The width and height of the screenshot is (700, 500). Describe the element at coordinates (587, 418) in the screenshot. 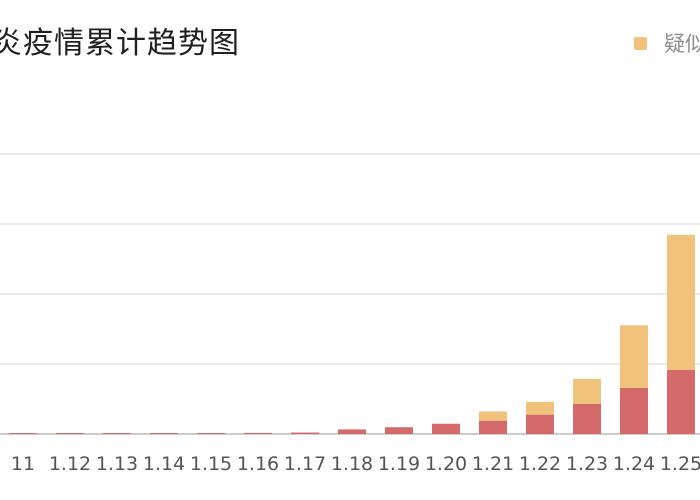

I see `bar-series-1-1.23` at that location.